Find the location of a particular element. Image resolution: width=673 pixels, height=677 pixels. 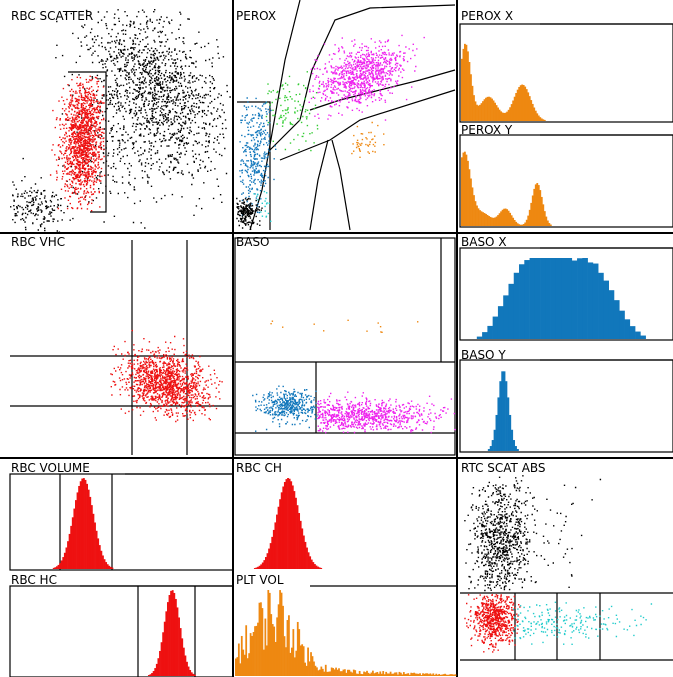

rbc-volume-hist is located at coordinates (83, 523).